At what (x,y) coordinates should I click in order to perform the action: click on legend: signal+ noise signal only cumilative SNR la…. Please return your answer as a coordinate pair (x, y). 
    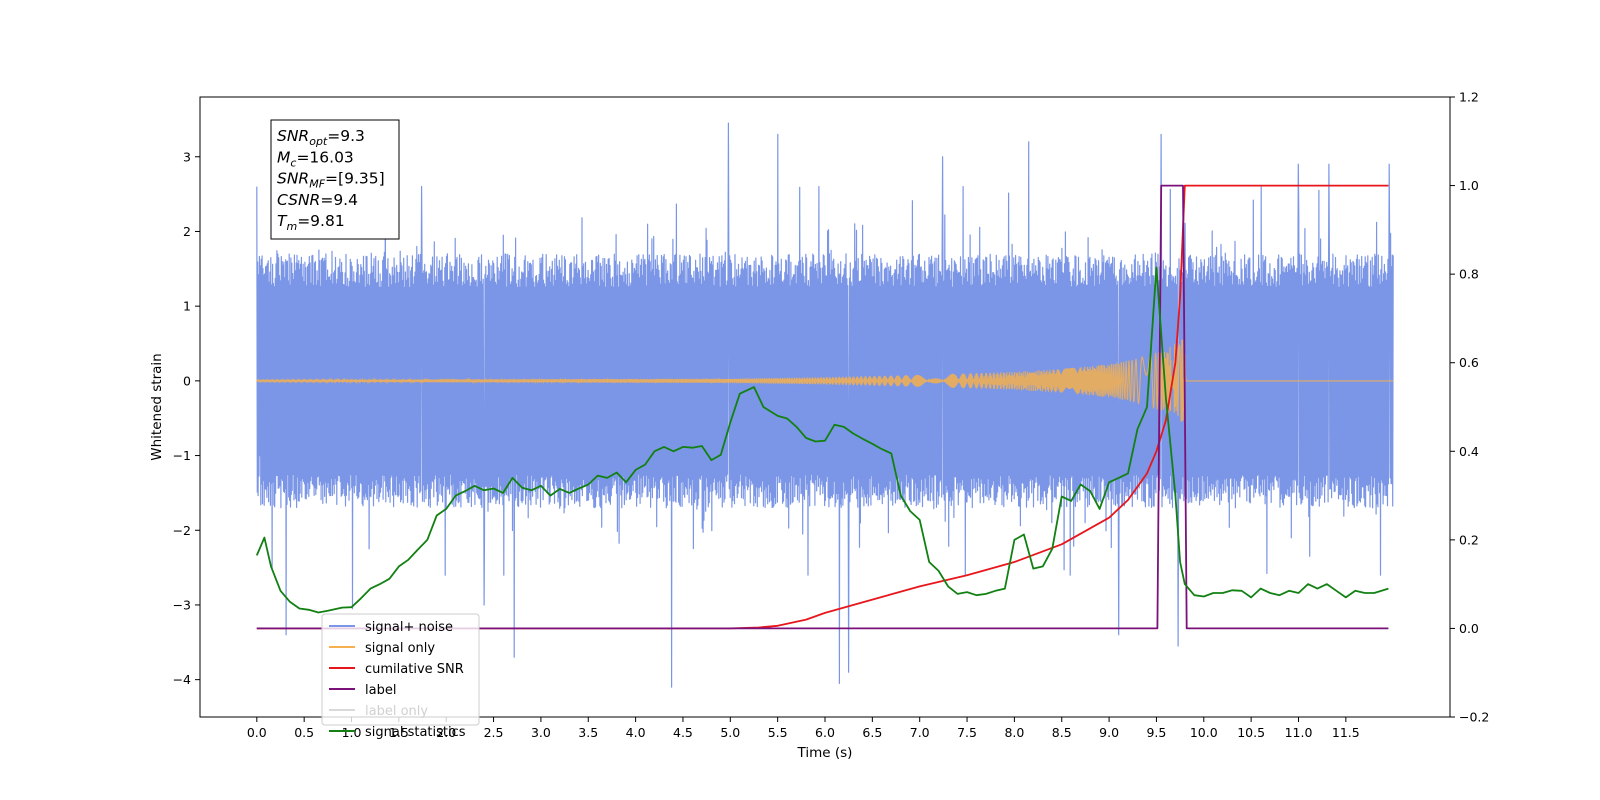
    Looking at the image, I should click on (400, 676).